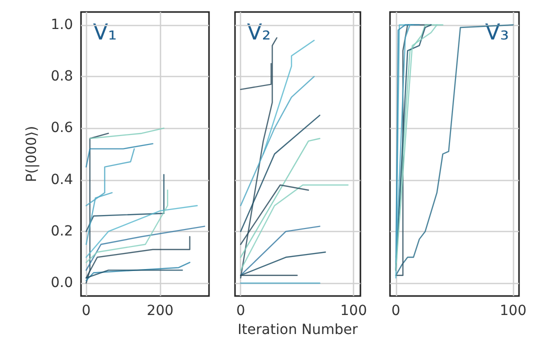 This screenshot has width=538, height=359. What do you see at coordinates (61, 231) in the screenshot?
I see `y-tick-label: 0.2` at bounding box center [61, 231].